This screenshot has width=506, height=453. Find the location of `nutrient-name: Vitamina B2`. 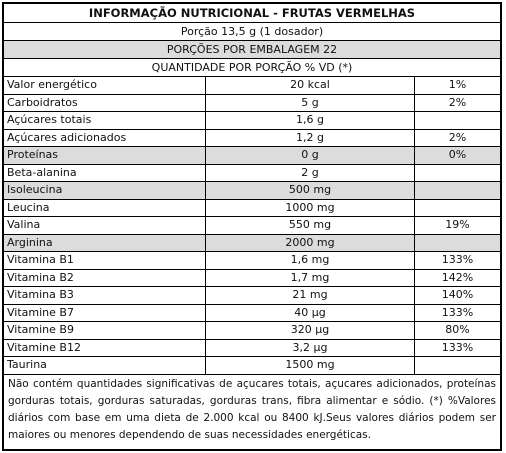

nutrient-name: Vitamina B2 is located at coordinates (105, 278).